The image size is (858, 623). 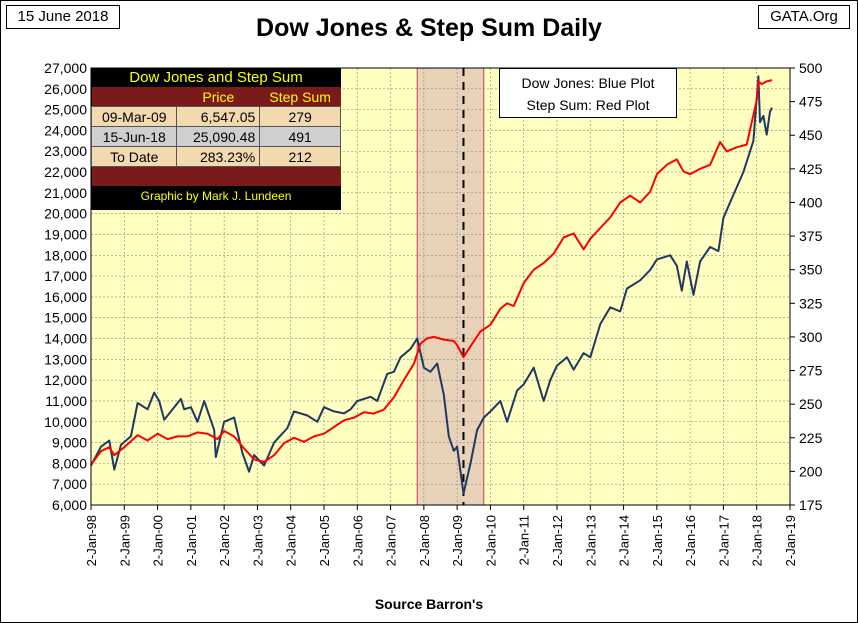 I want to click on stats-row-label: 15-Jun-18, so click(x=134, y=136).